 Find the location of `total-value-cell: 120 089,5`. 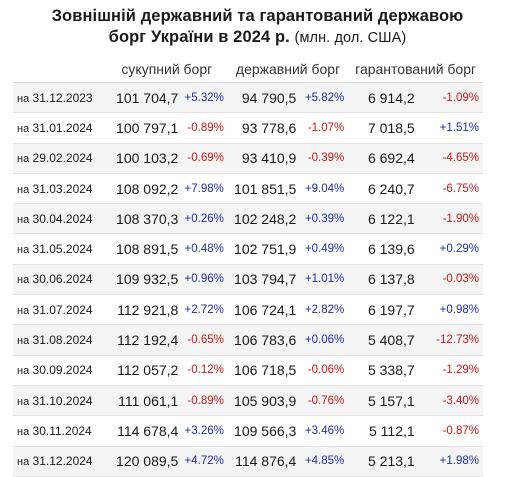

total-value-cell: 120 089,5 is located at coordinates (142, 461).